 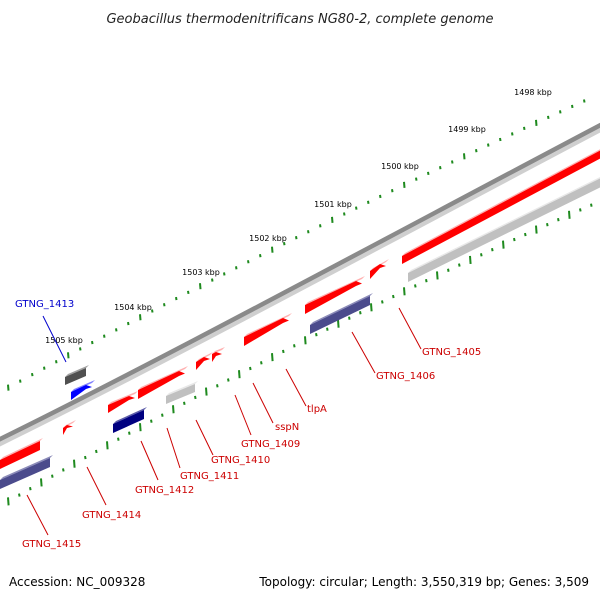 I want to click on ruler-label-1498: 1498 kbp, so click(x=533, y=92).